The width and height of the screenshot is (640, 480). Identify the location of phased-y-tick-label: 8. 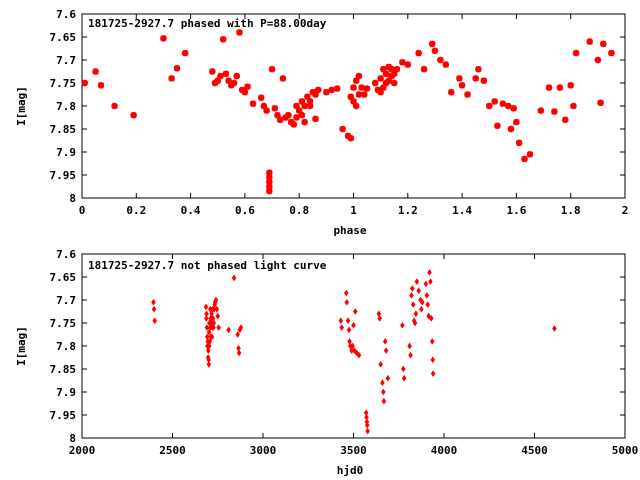
(72, 198).